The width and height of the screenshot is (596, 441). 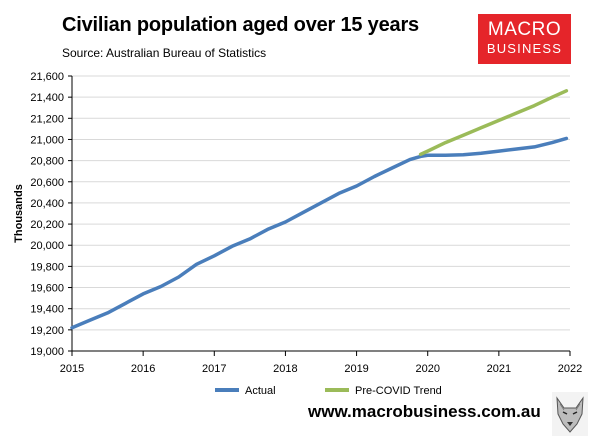 I want to click on x-tick-label: 2018, so click(x=285, y=369).